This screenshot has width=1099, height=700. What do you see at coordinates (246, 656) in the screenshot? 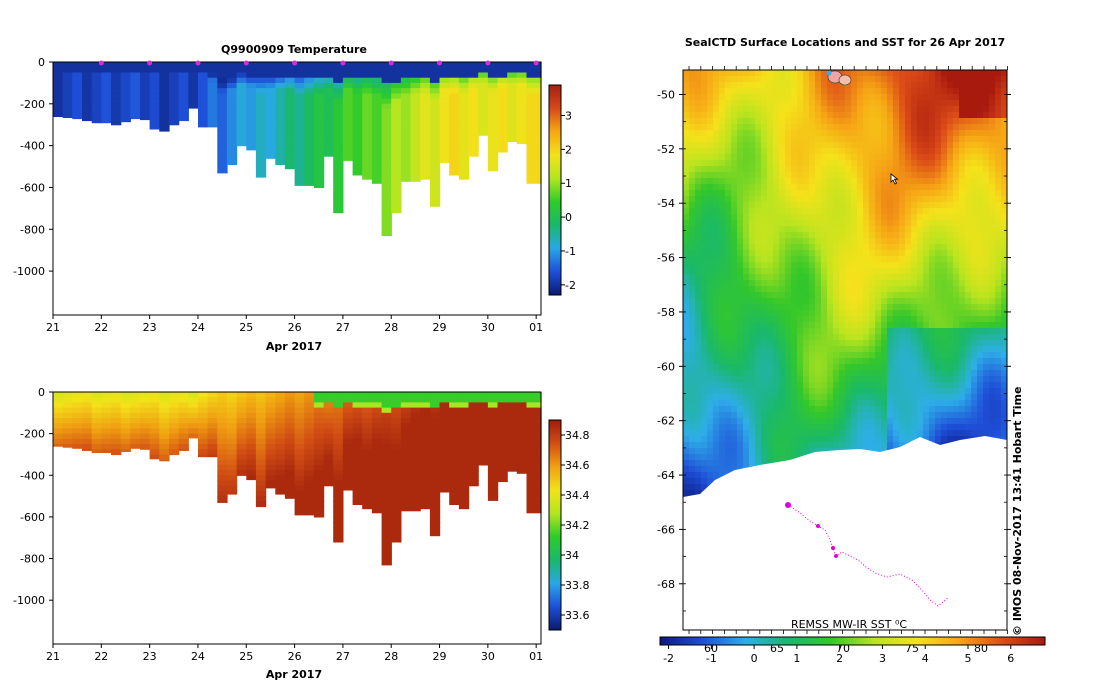
I see `x-tick-label: 25` at bounding box center [246, 656].